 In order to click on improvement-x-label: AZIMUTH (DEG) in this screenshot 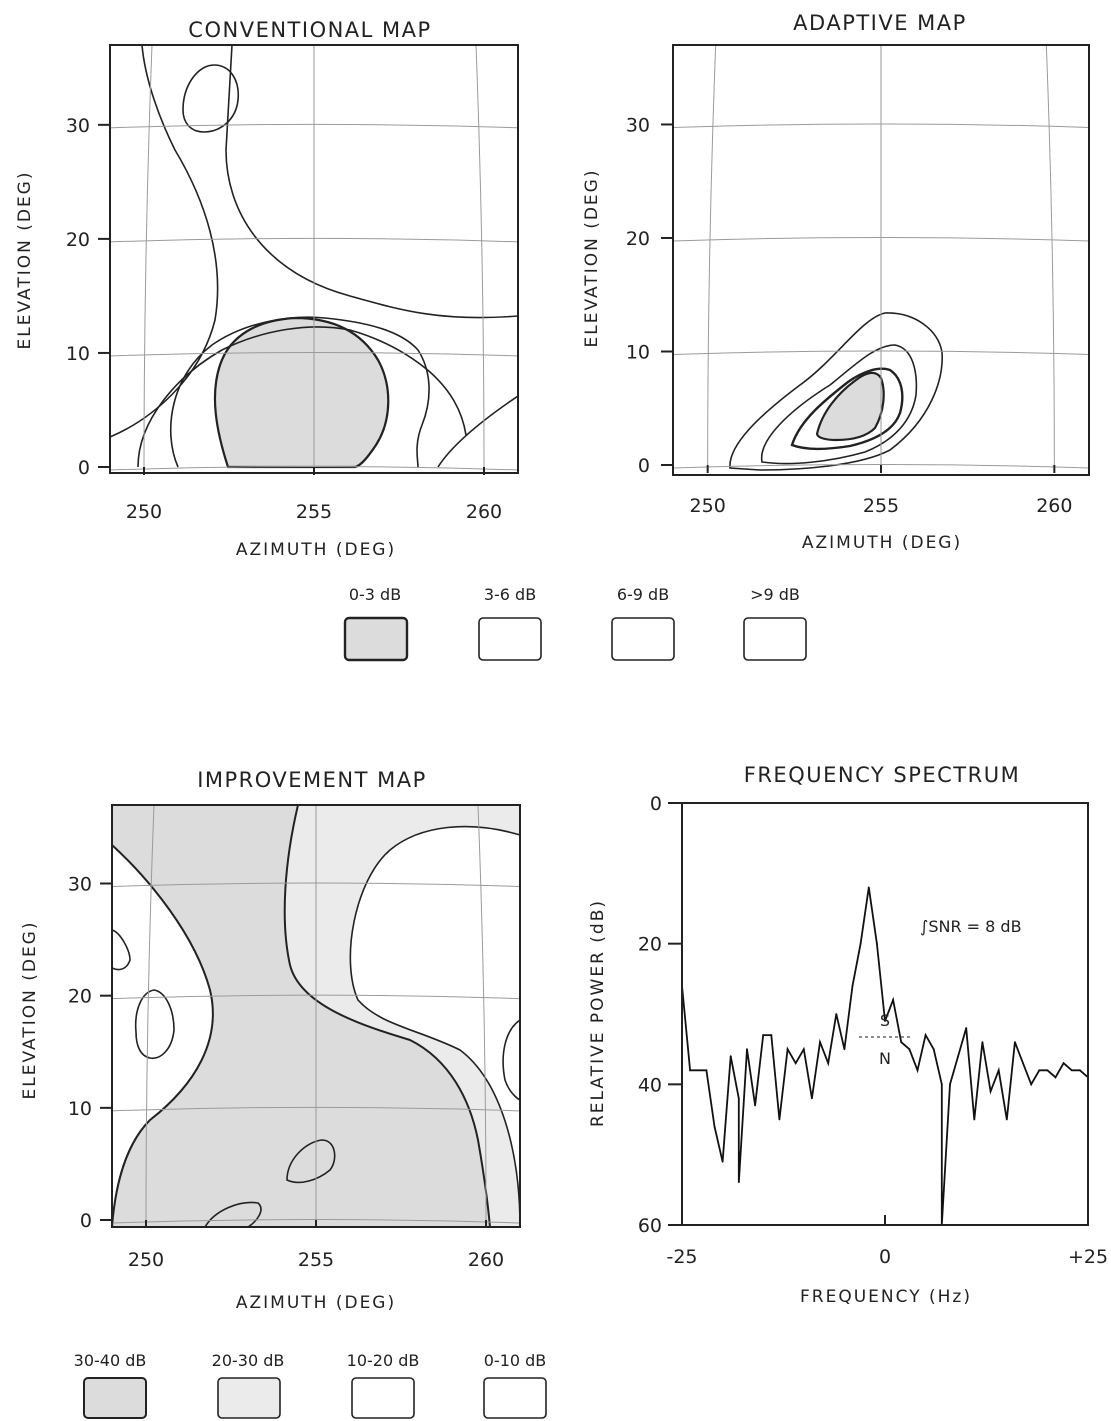, I will do `click(316, 1303)`.